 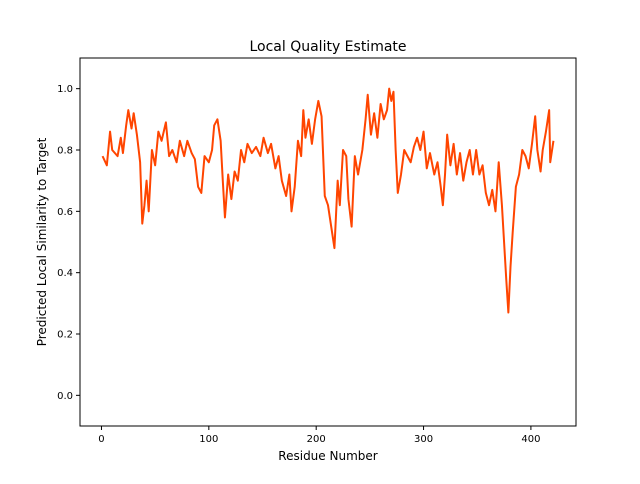 What do you see at coordinates (65, 89) in the screenshot?
I see `y-tick-label: 1.0` at bounding box center [65, 89].